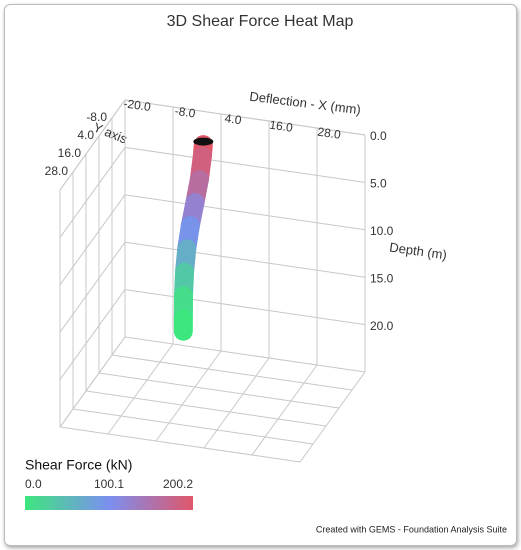 The height and width of the screenshot is (550, 521). What do you see at coordinates (382, 278) in the screenshot?
I see `z-tick-label: 15.0` at bounding box center [382, 278].